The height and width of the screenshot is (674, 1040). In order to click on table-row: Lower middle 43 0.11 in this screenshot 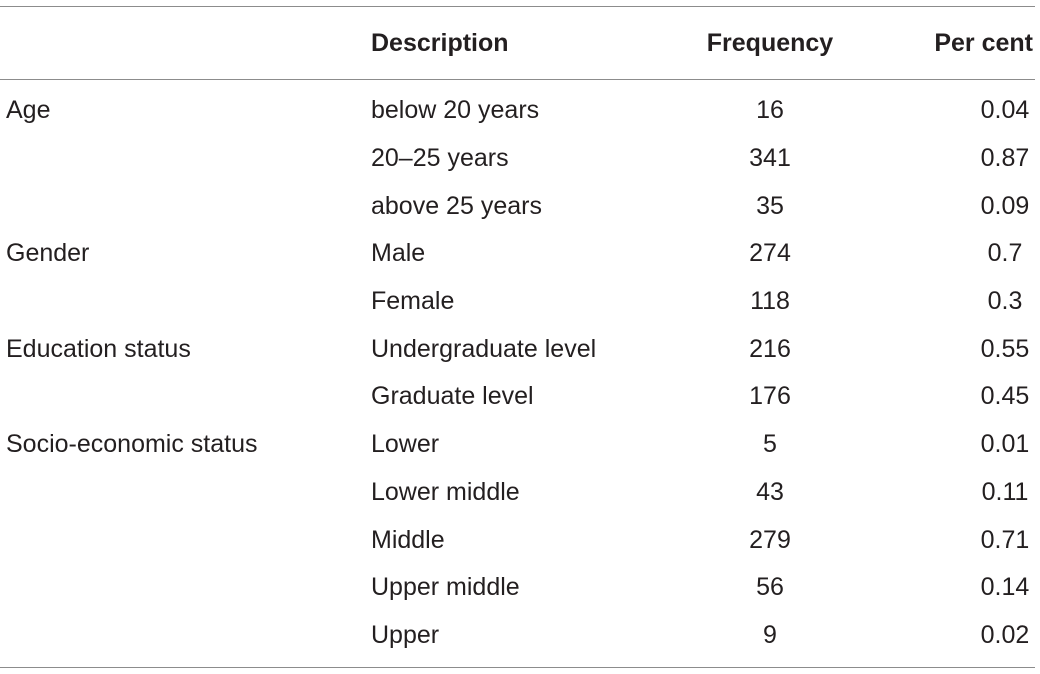, I will do `click(517, 493)`.